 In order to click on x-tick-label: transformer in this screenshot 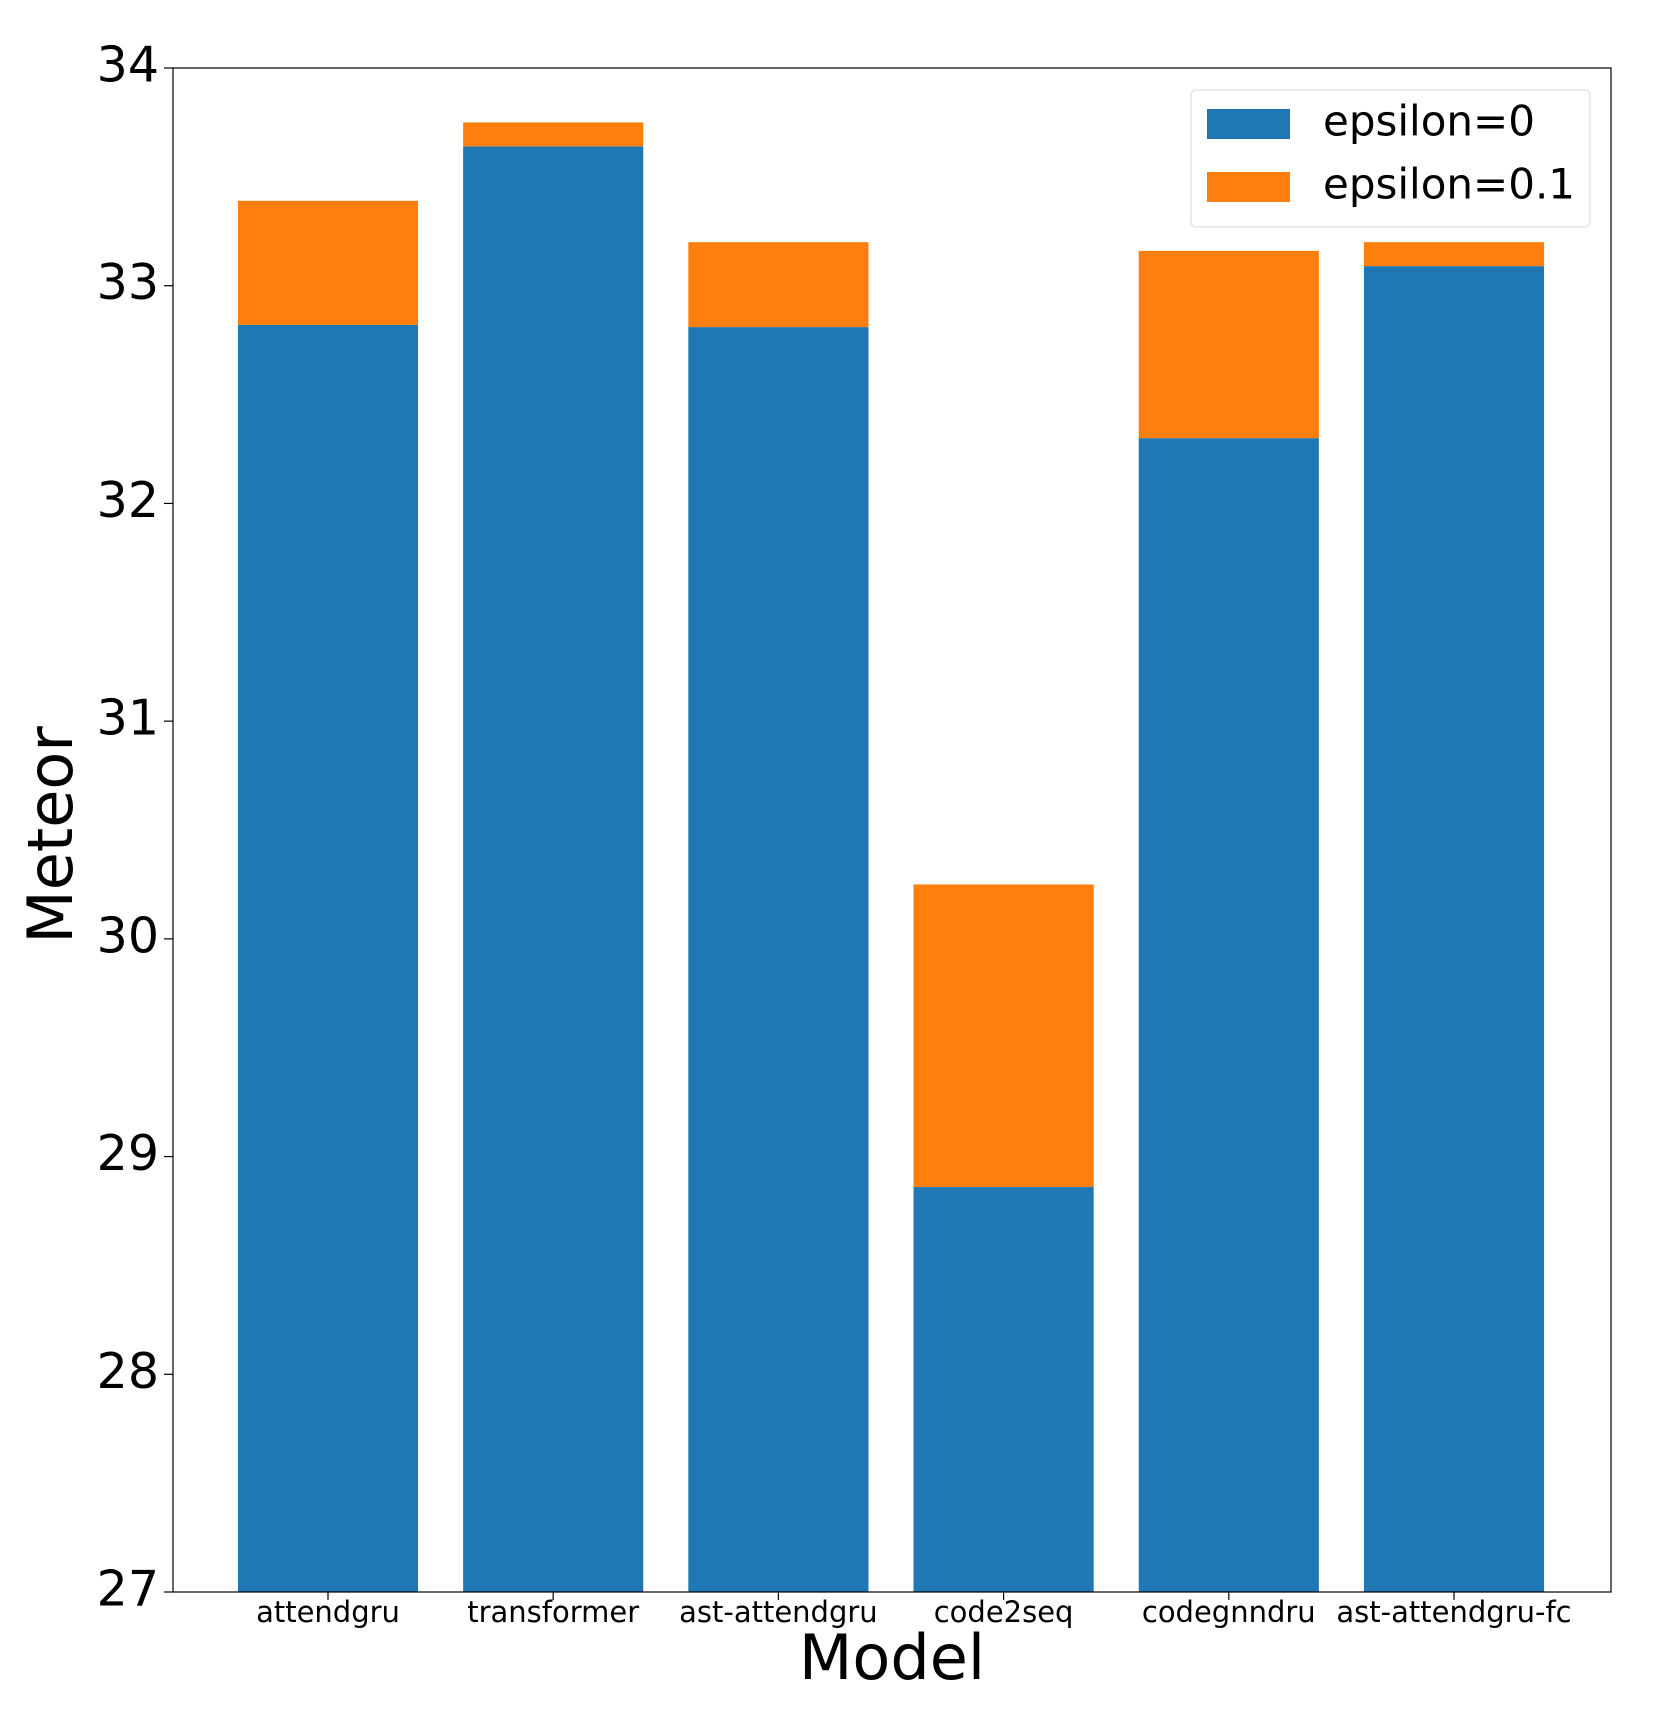, I will do `click(553, 1612)`.